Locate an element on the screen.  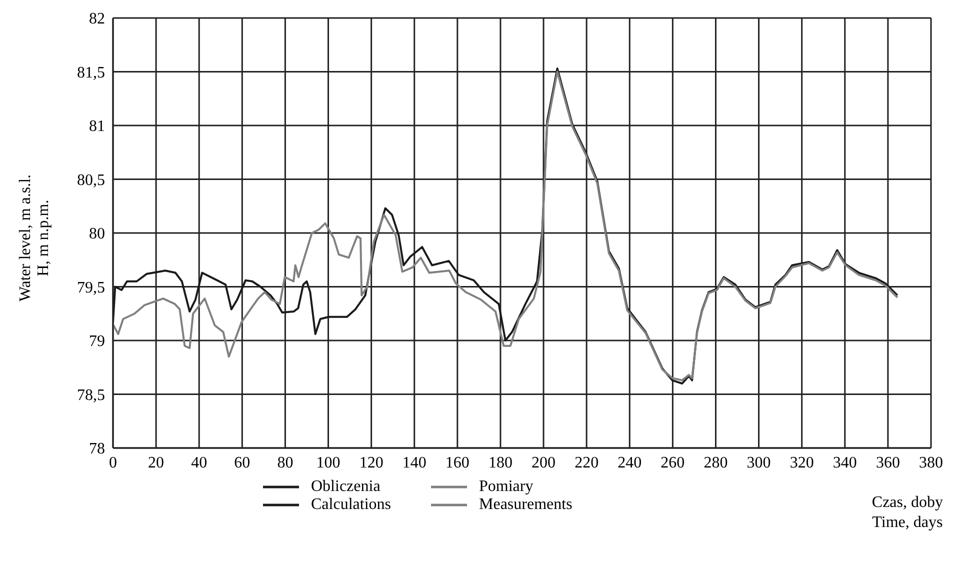
legend-label: Pomiary Measurements is located at coordinates (525, 496).